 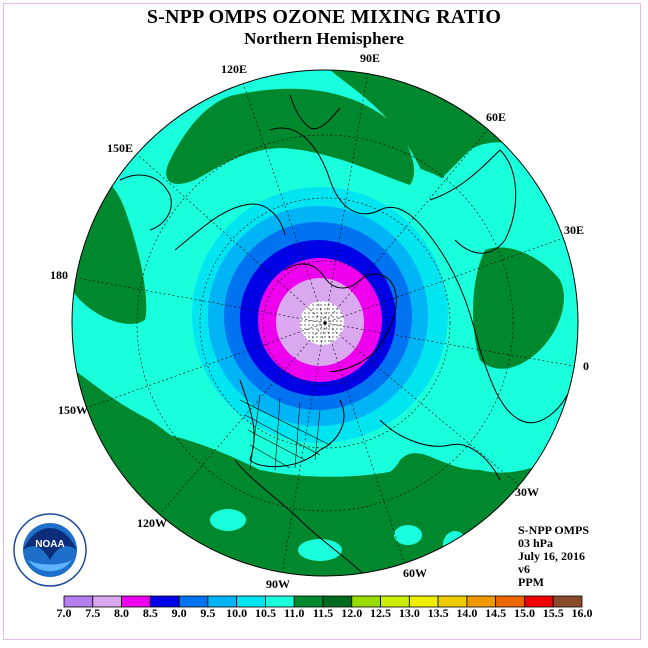 What do you see at coordinates (524, 569) in the screenshot?
I see `info-version: v6` at bounding box center [524, 569].